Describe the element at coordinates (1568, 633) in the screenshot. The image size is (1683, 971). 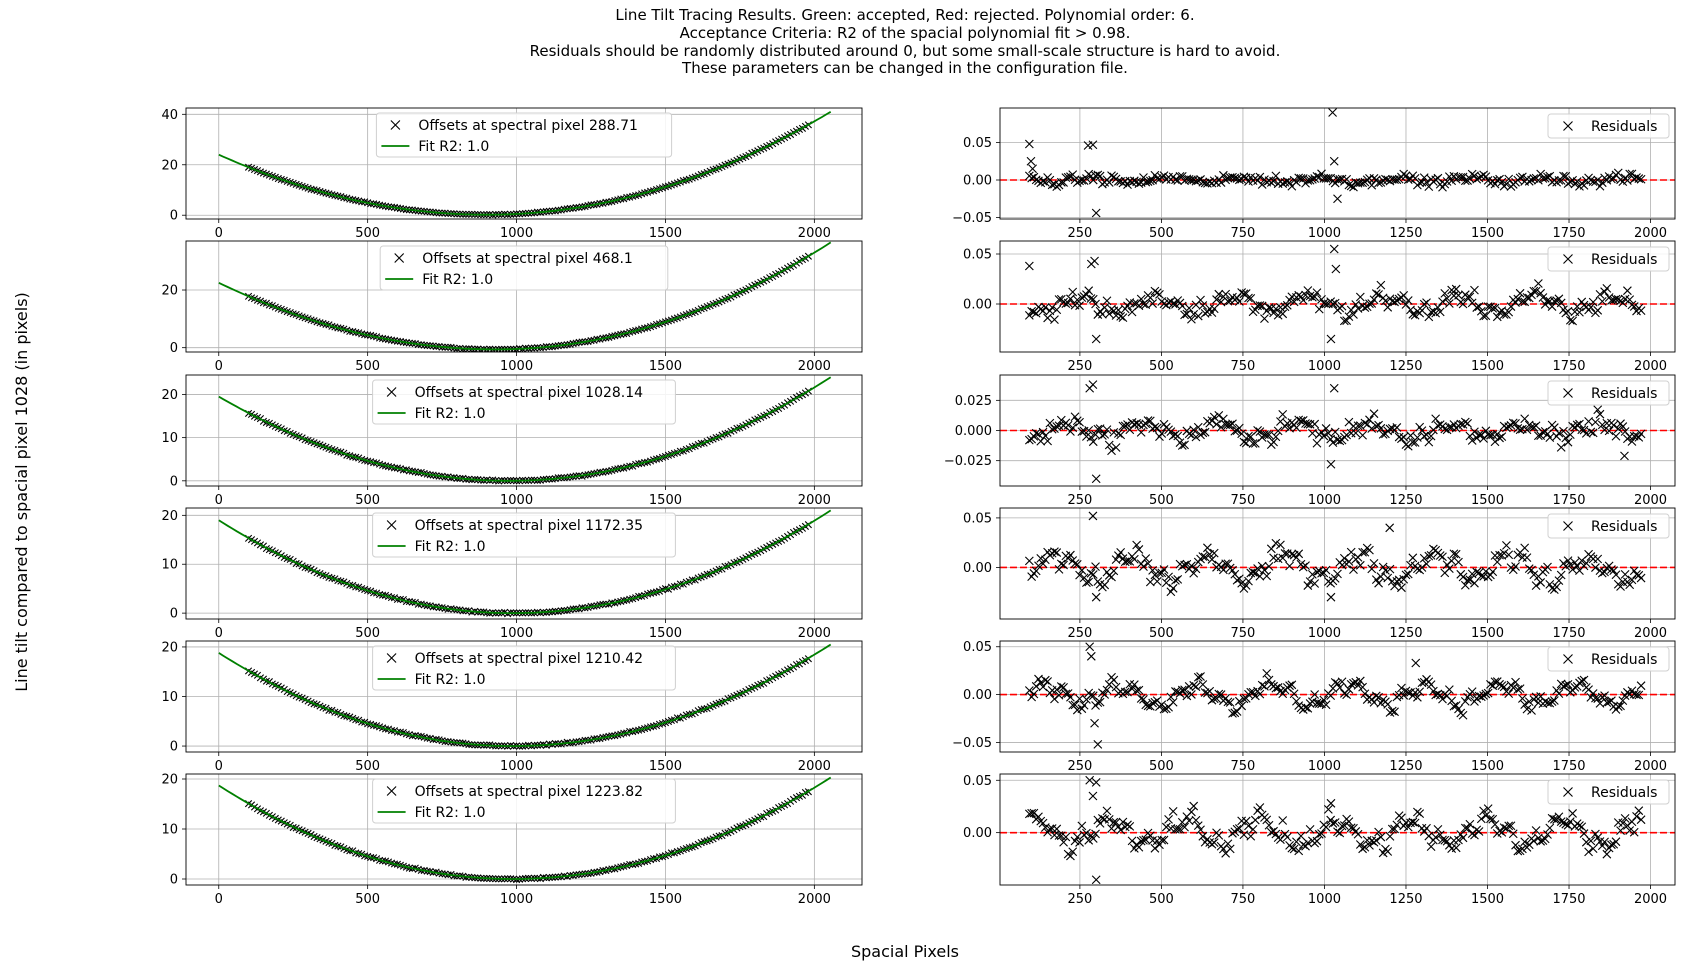
I see `x-tick-label: 1750` at that location.